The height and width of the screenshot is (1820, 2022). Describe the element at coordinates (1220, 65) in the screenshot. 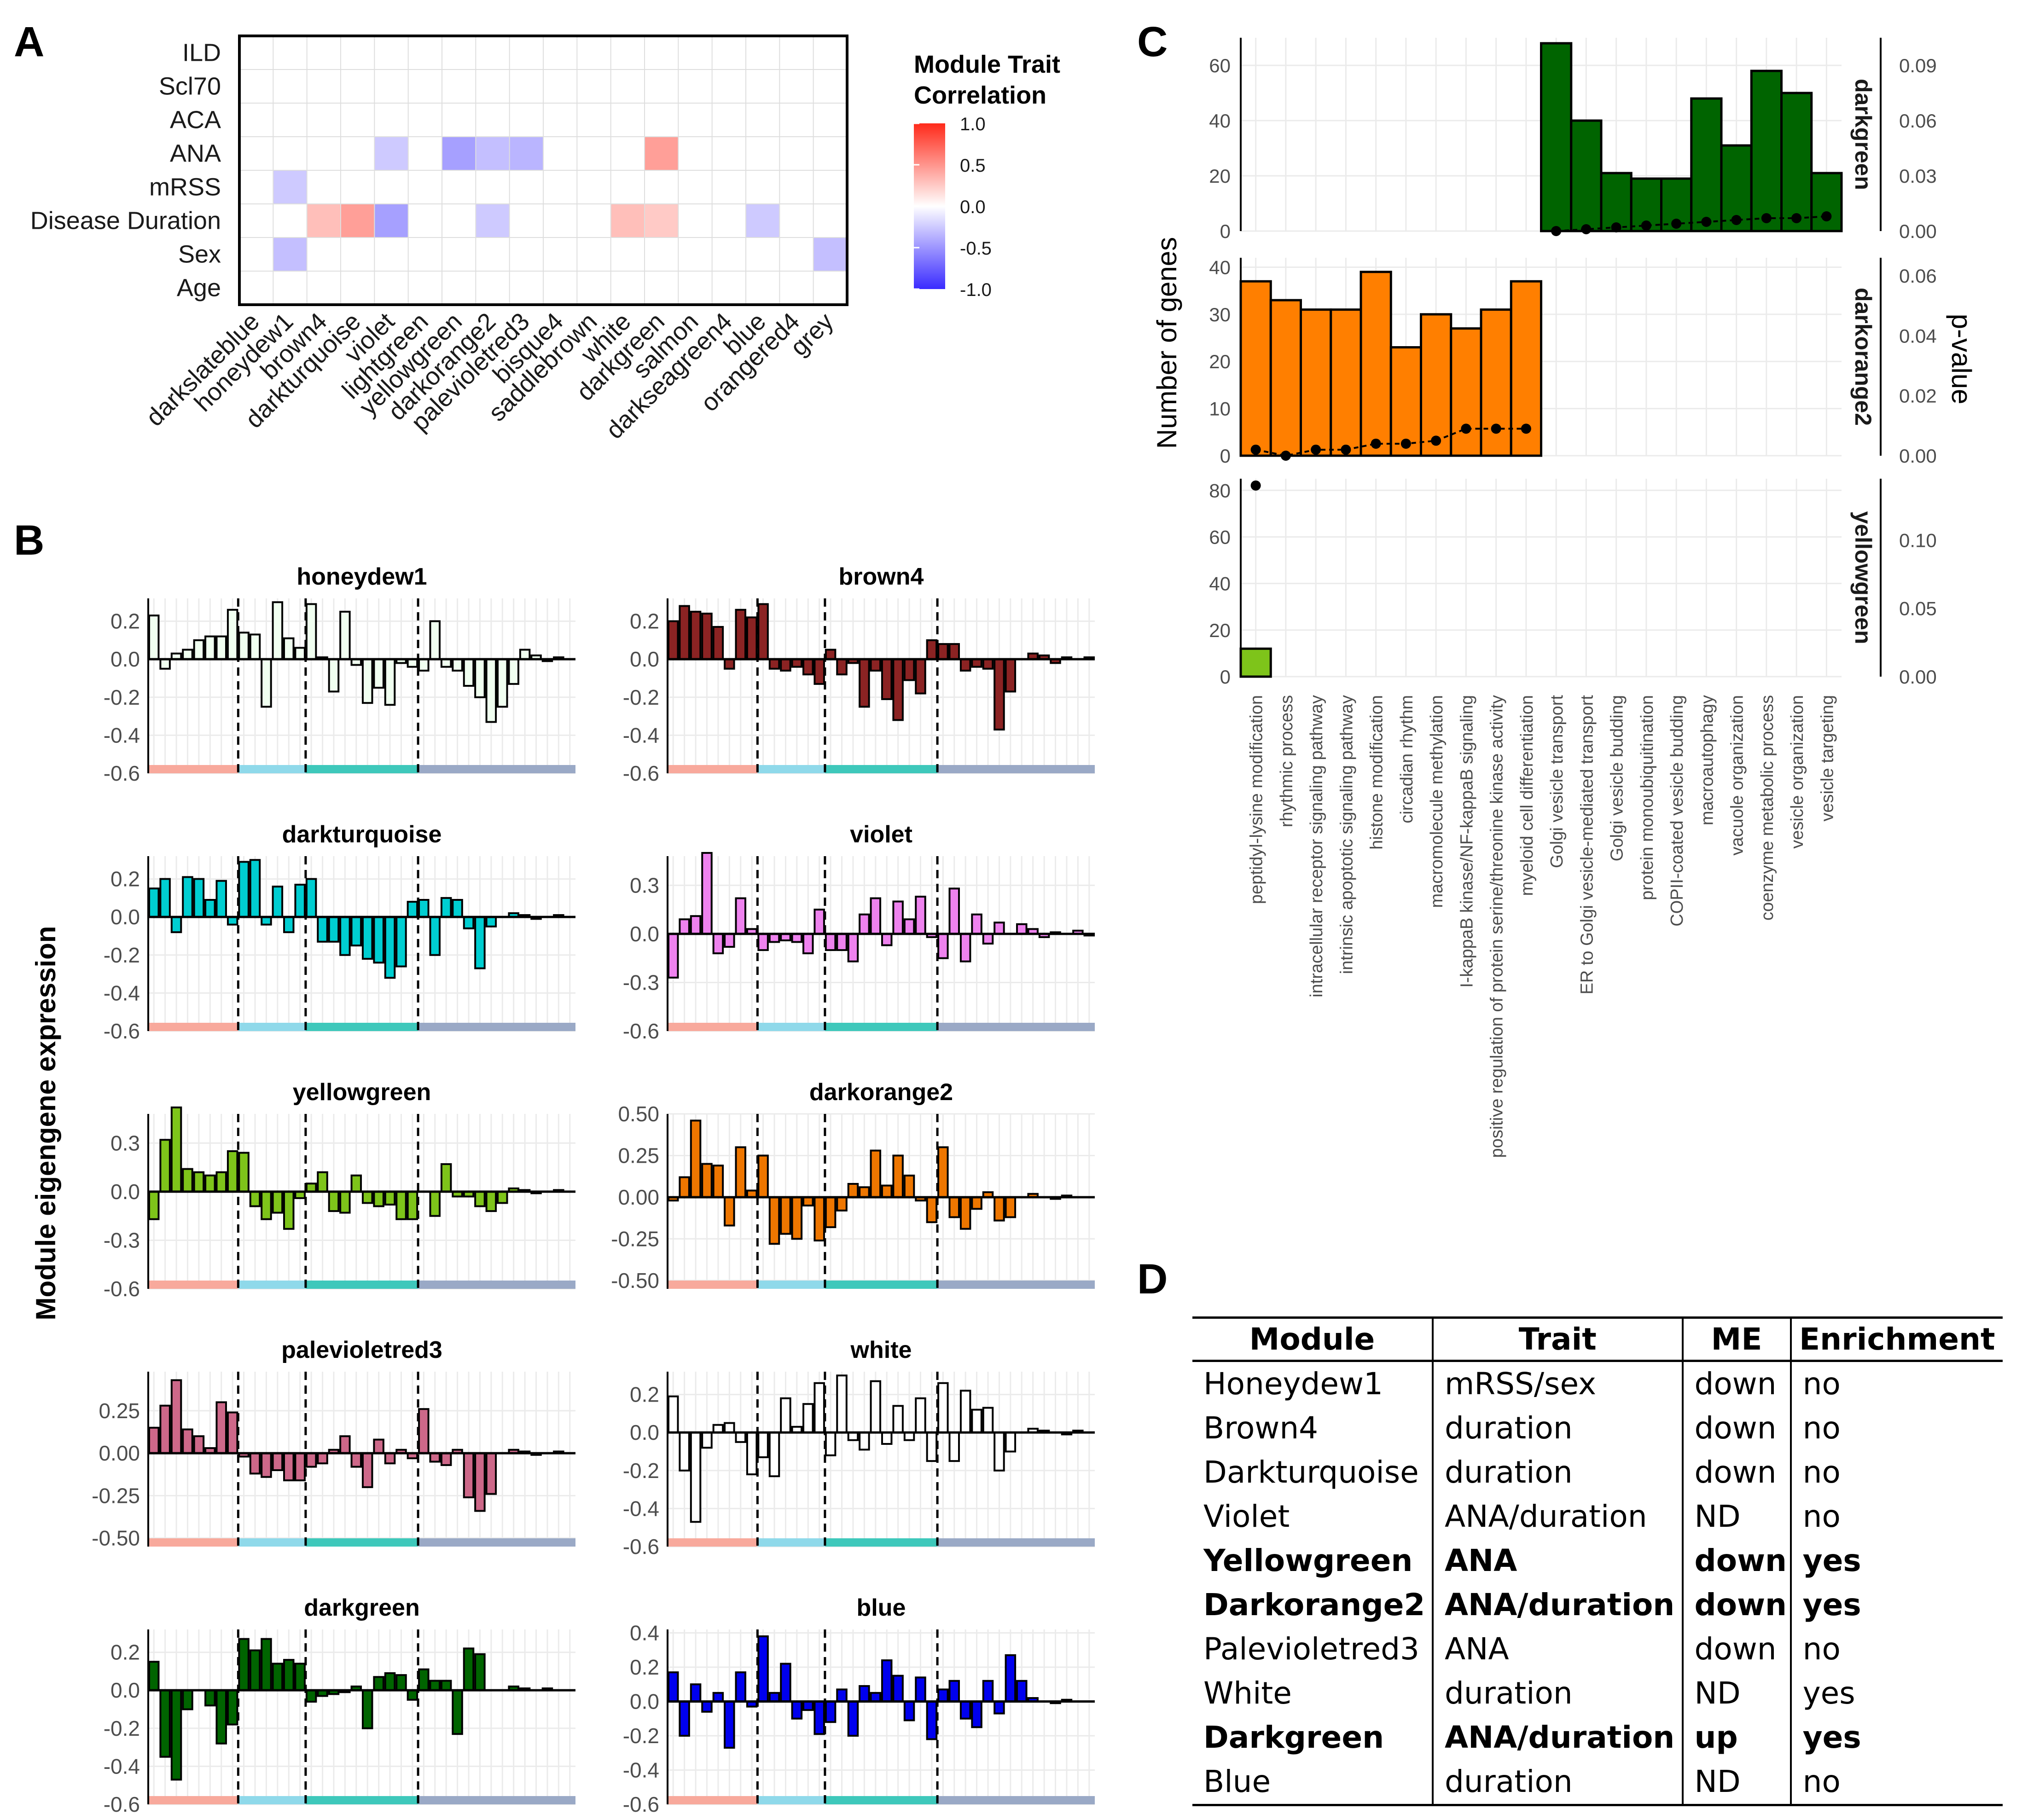

I see `y-tick-label: 60` at that location.